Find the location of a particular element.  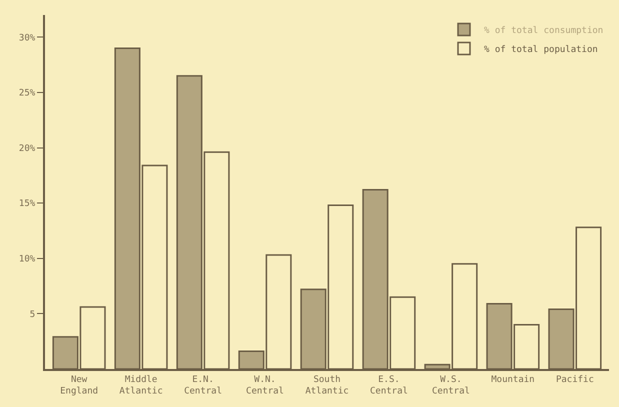

legend-label: % of total consumption is located at coordinates (544, 31).